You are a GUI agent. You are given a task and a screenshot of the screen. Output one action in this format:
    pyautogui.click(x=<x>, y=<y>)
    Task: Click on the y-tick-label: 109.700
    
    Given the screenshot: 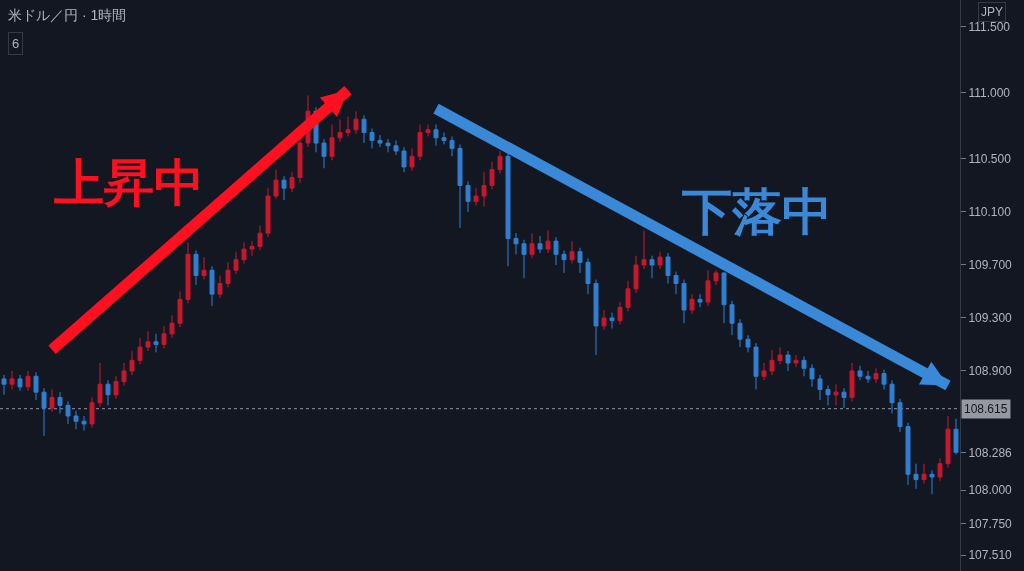 What is the action you would take?
    pyautogui.click(x=990, y=265)
    